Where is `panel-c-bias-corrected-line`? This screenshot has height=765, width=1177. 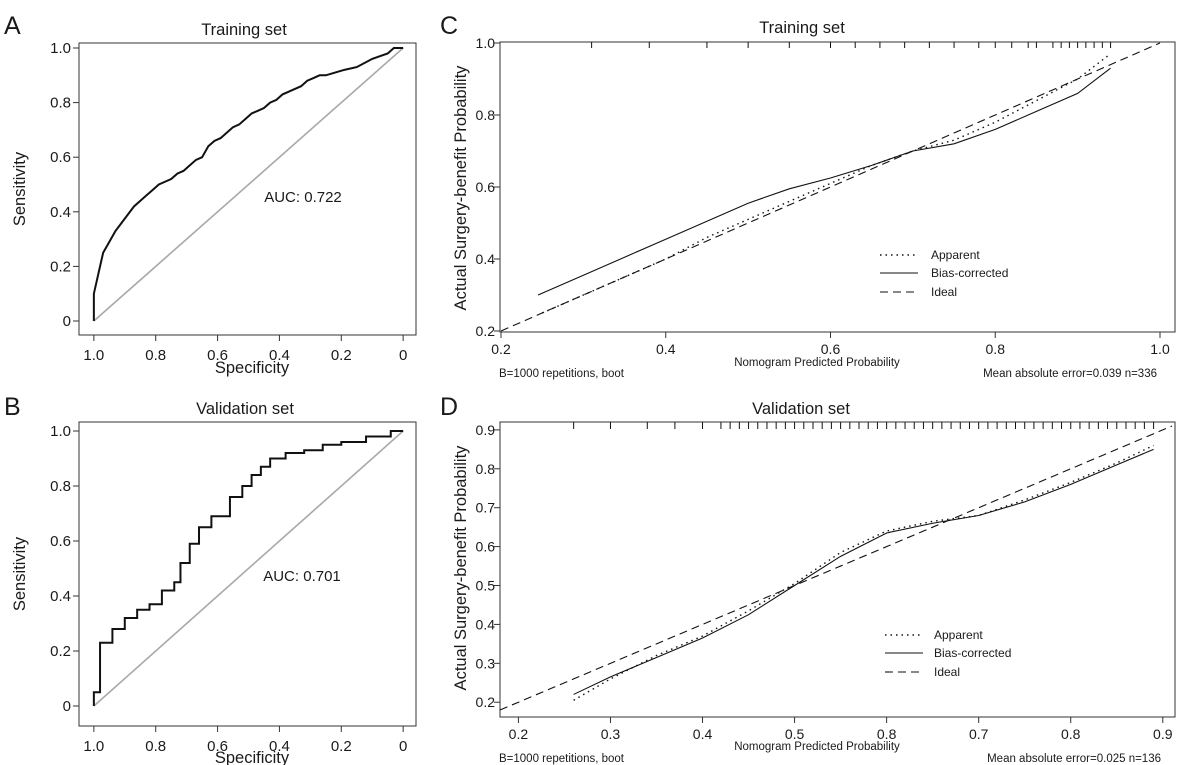
panel-c-bias-corrected-line is located at coordinates (824, 181).